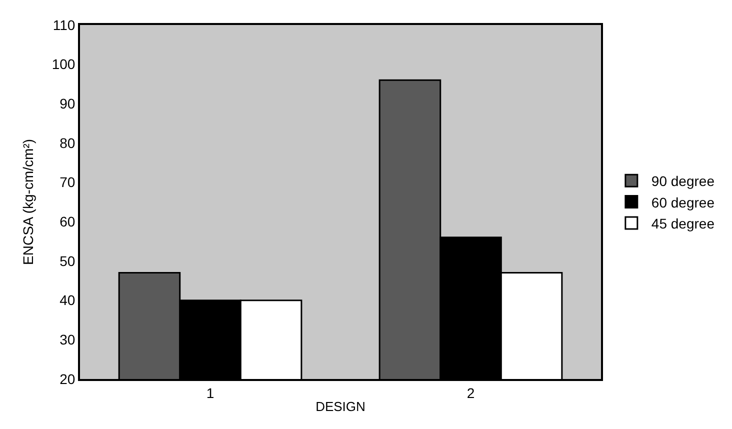  What do you see at coordinates (341, 406) in the screenshot?
I see `x-axis-title: DESIGN` at bounding box center [341, 406].